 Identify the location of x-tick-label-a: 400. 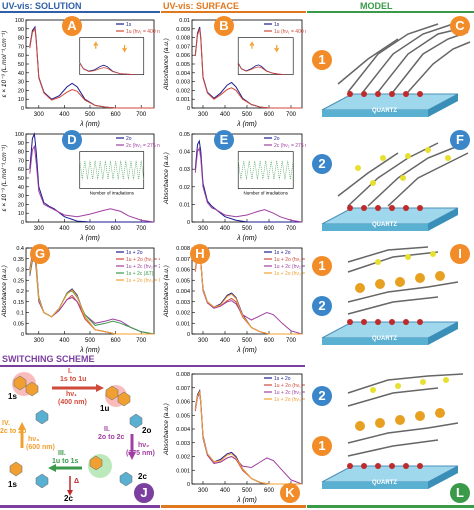
(64, 115).